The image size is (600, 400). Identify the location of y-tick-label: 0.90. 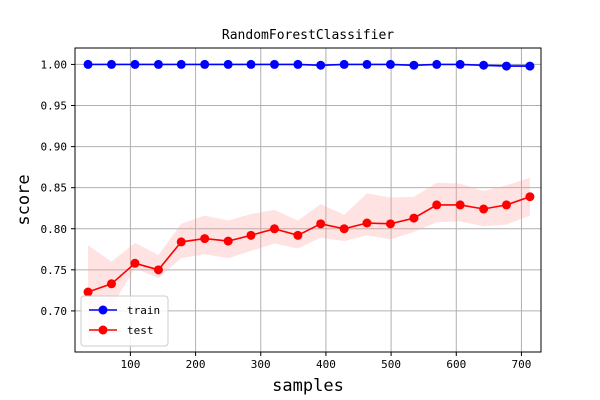
(54, 147).